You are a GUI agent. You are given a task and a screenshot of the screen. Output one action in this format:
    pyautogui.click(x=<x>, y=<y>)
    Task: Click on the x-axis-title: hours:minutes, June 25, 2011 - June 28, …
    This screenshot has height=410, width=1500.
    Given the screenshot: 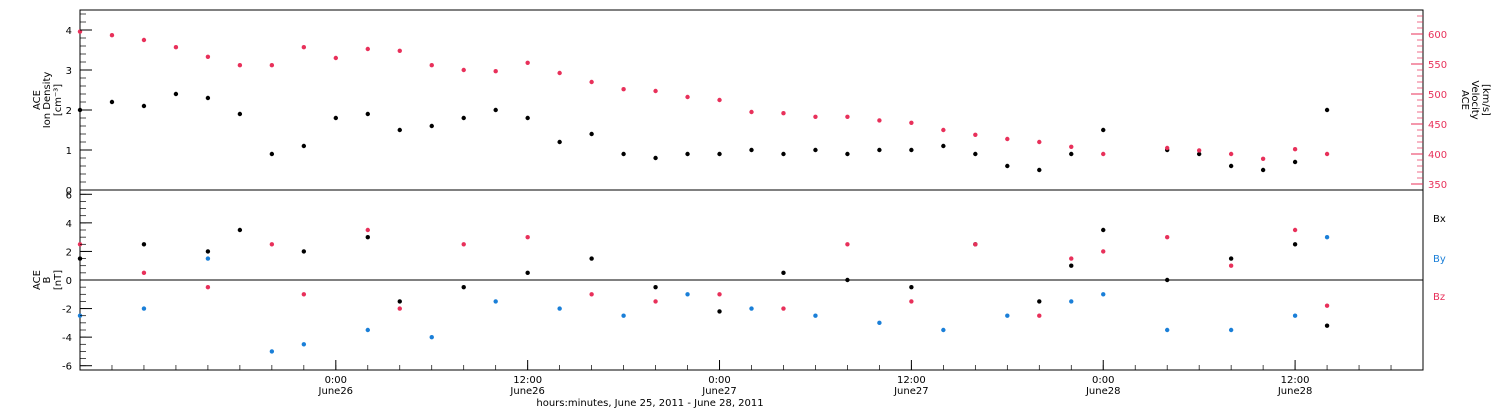 What is the action you would take?
    pyautogui.click(x=649, y=403)
    